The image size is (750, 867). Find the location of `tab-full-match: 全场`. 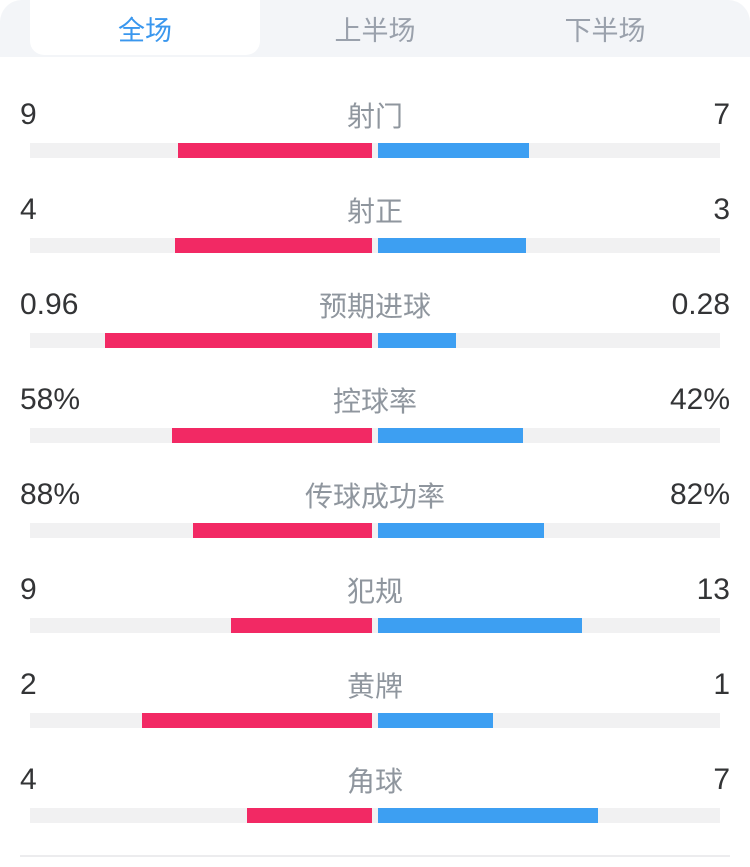

tab-full-match: 全场 is located at coordinates (145, 28).